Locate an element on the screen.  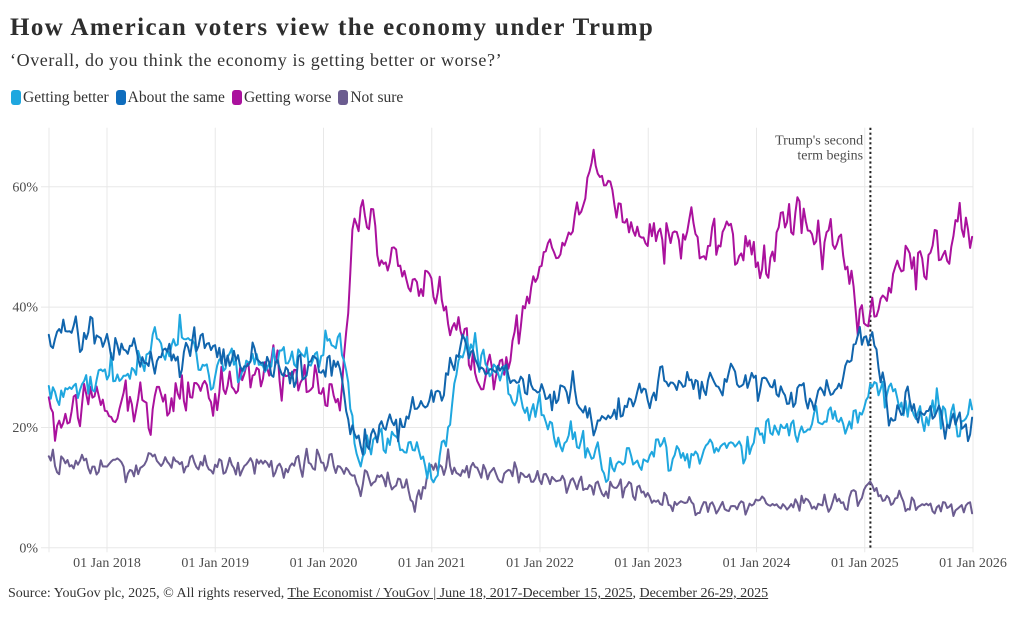
svg-text: 0% is located at coordinates (28, 548).